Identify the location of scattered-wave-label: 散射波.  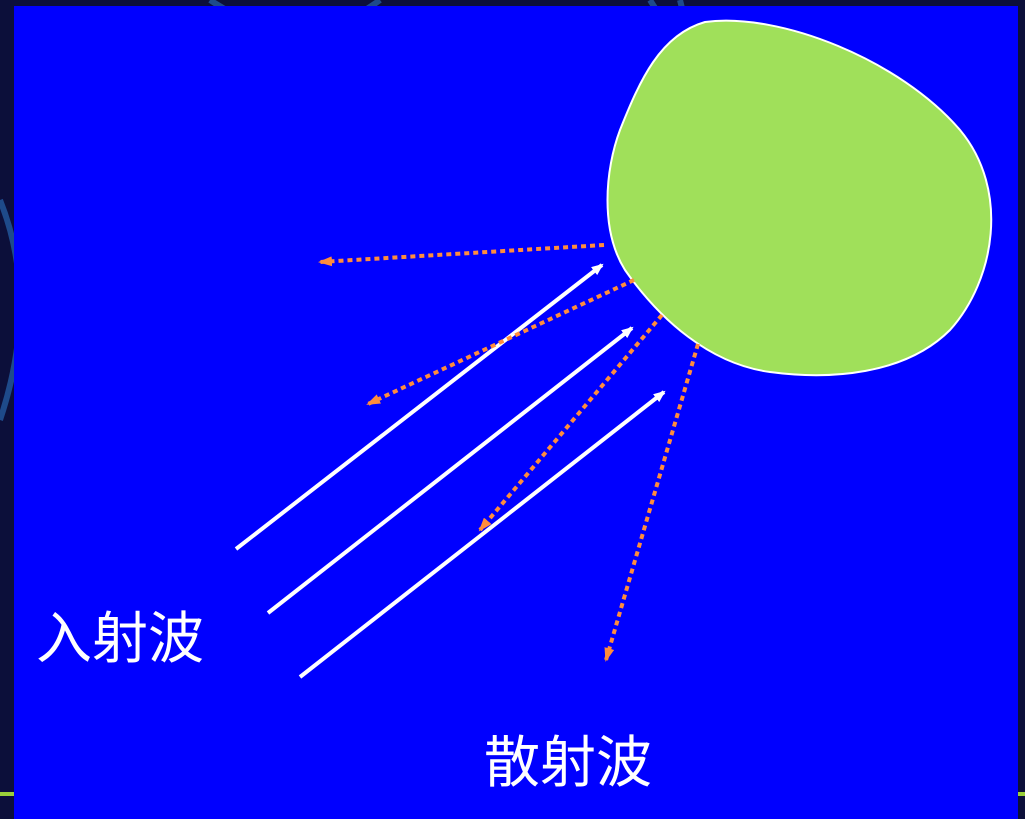
(568, 763).